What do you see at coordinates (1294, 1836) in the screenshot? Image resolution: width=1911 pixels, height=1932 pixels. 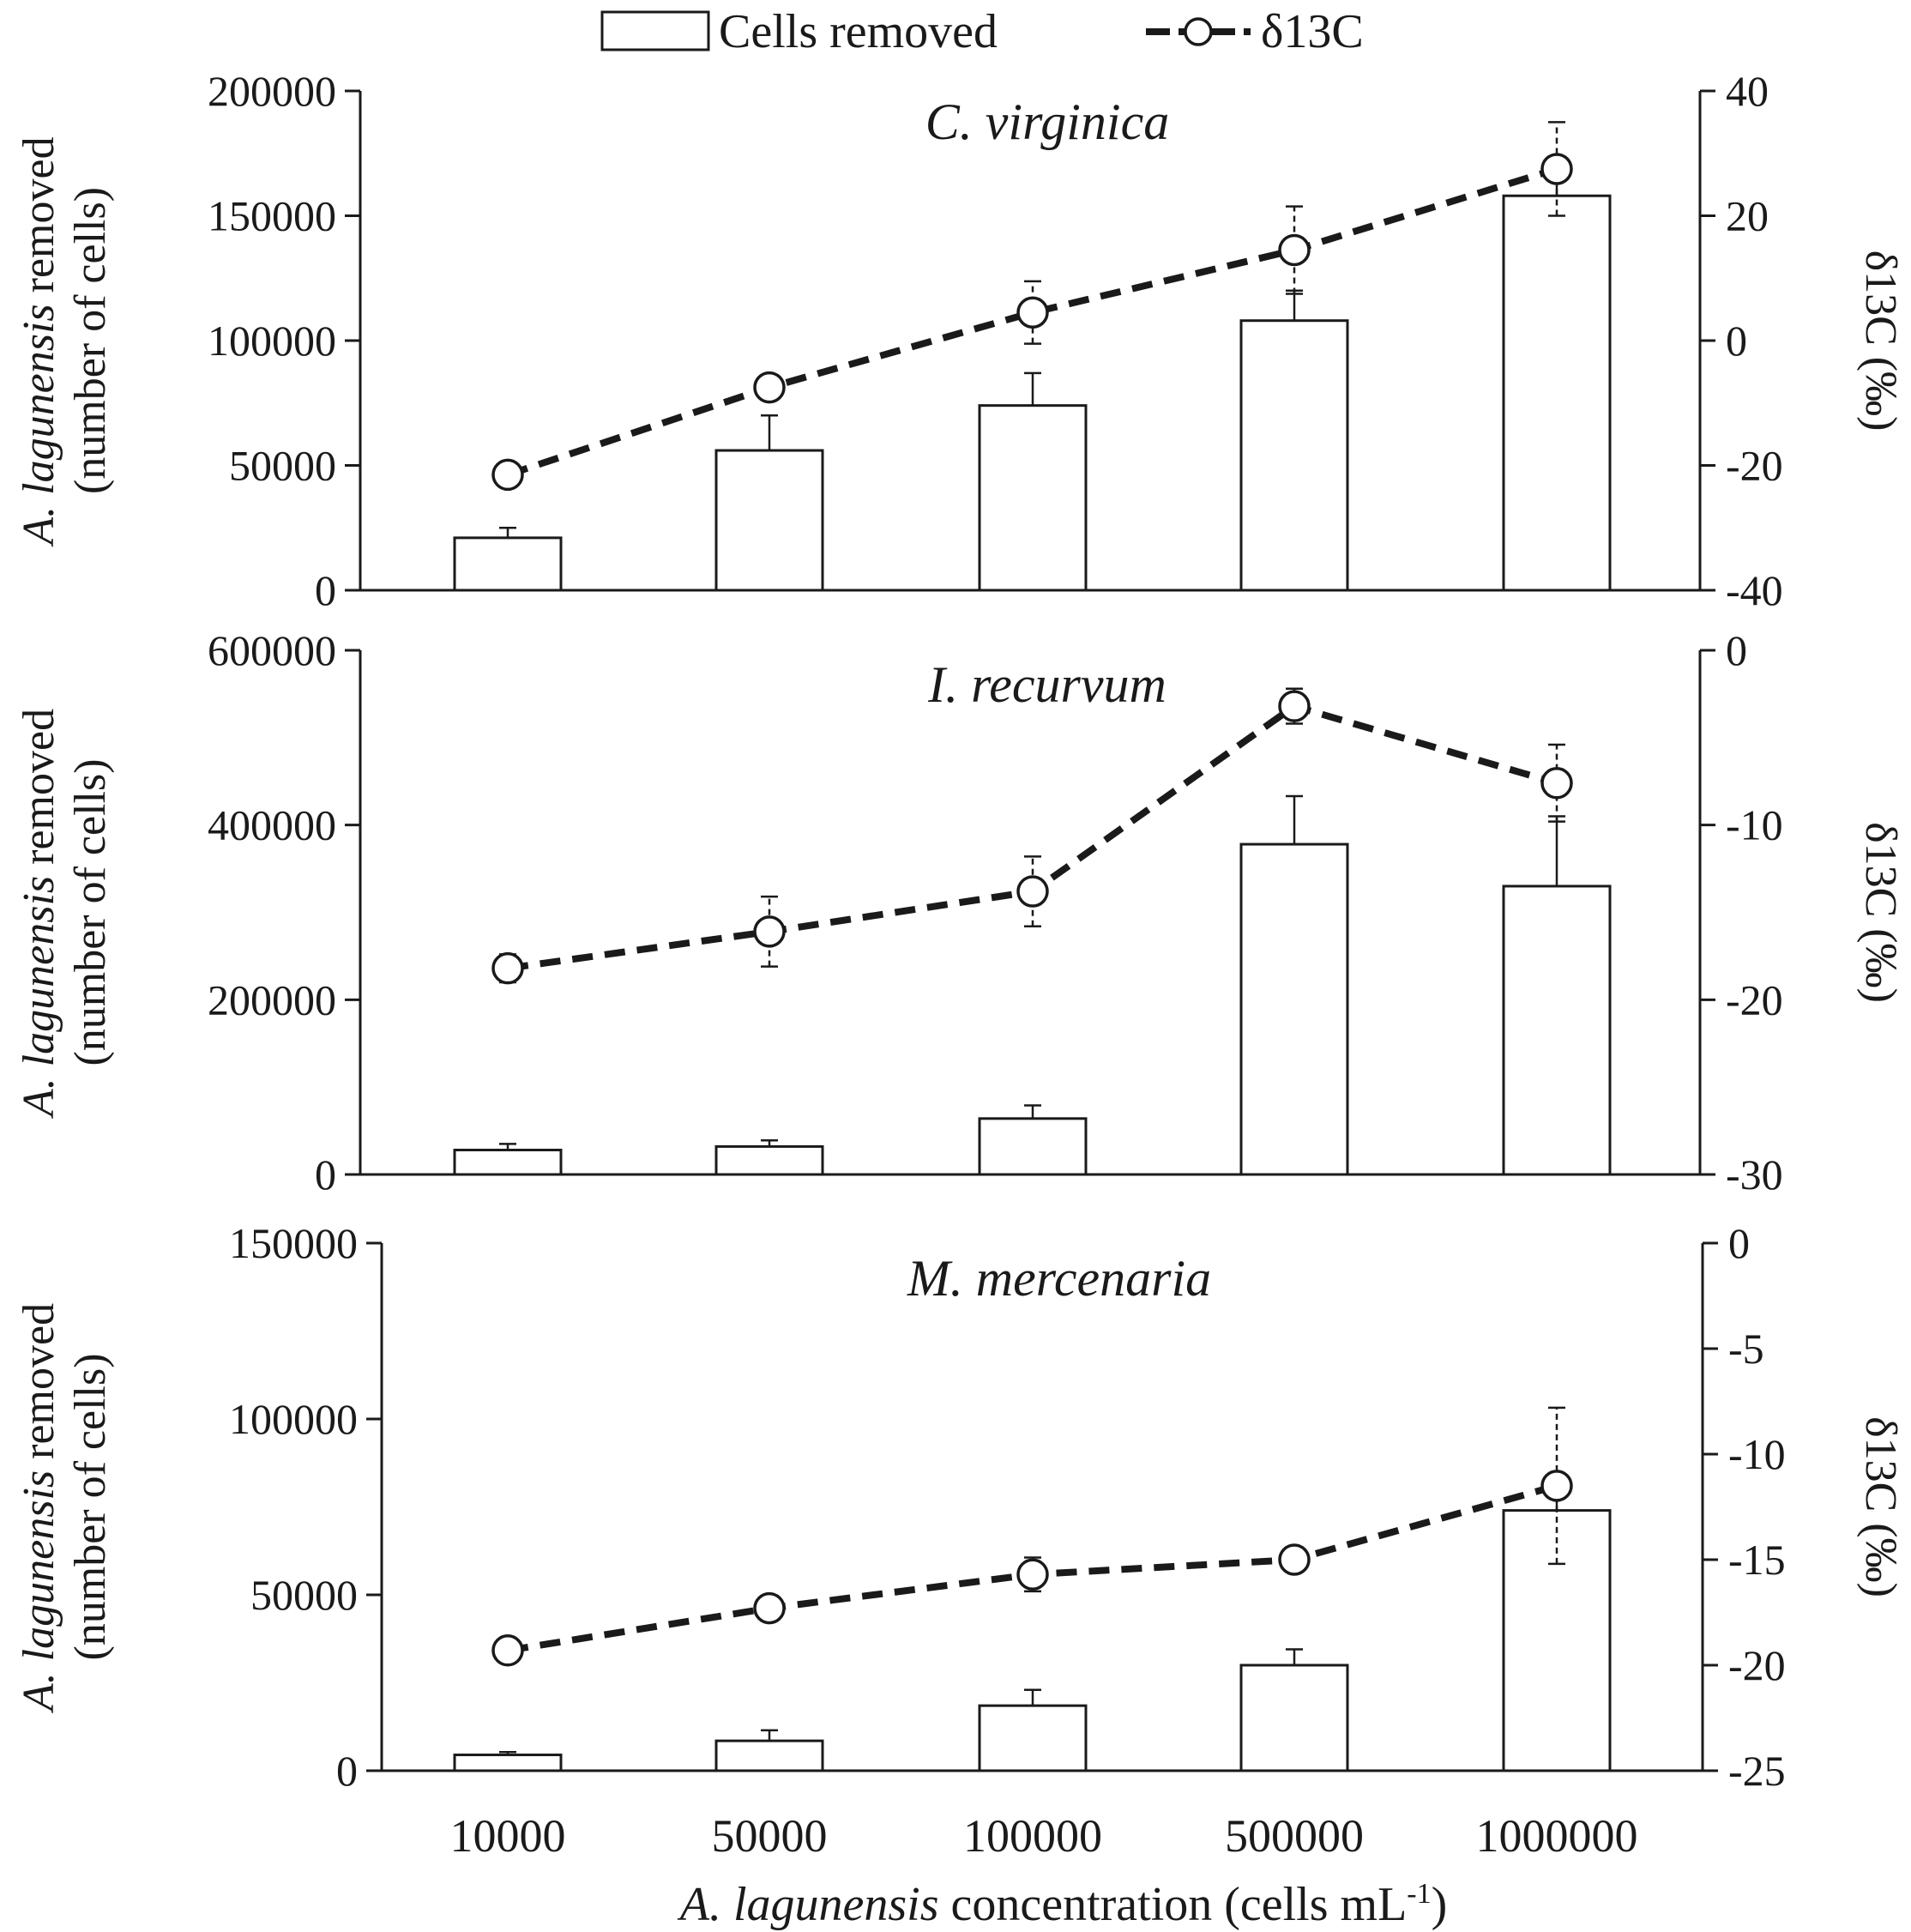 I see `x-category-label: 500000` at bounding box center [1294, 1836].